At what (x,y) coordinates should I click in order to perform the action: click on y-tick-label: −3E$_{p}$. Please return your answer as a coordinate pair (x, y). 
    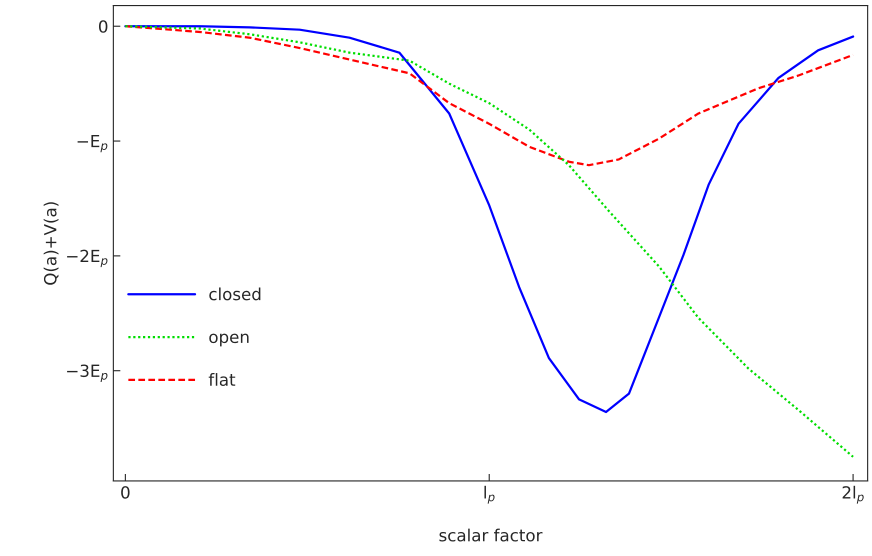
    Looking at the image, I should click on (87, 373).